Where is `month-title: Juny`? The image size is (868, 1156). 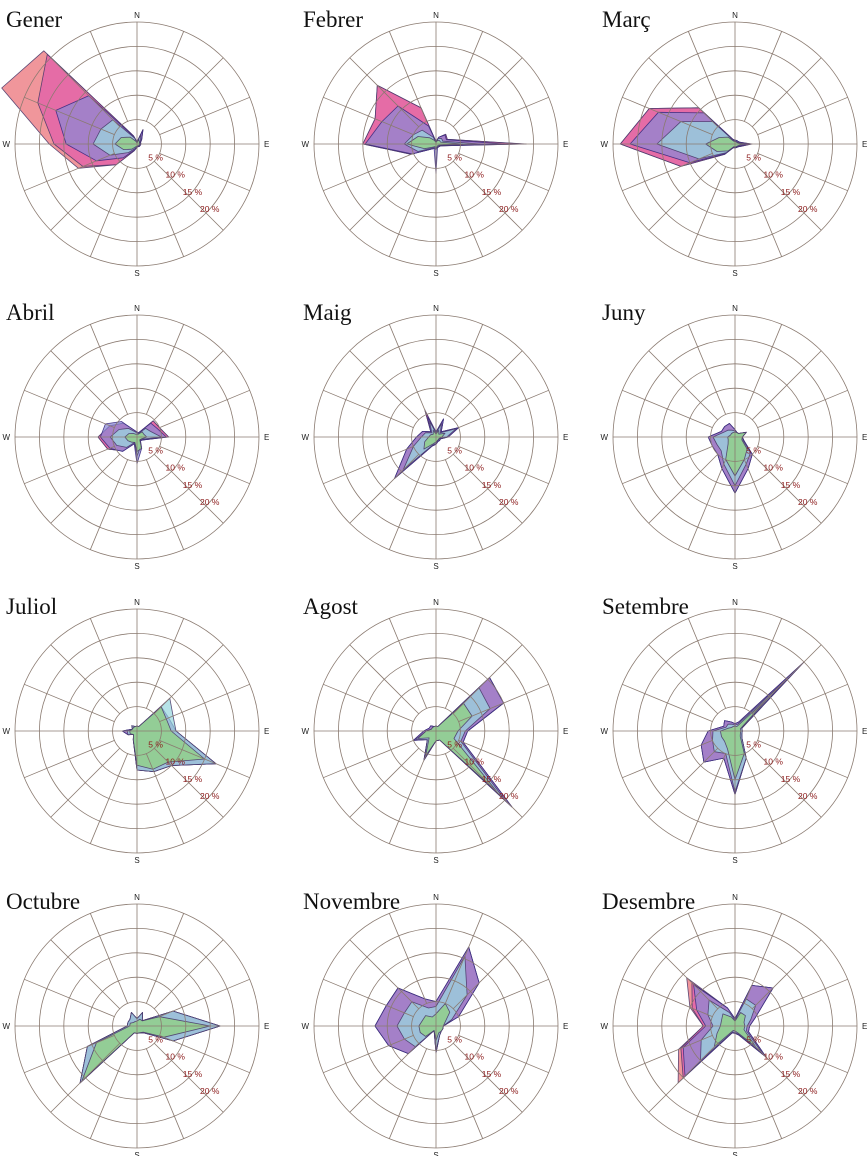 month-title: Juny is located at coordinates (624, 312).